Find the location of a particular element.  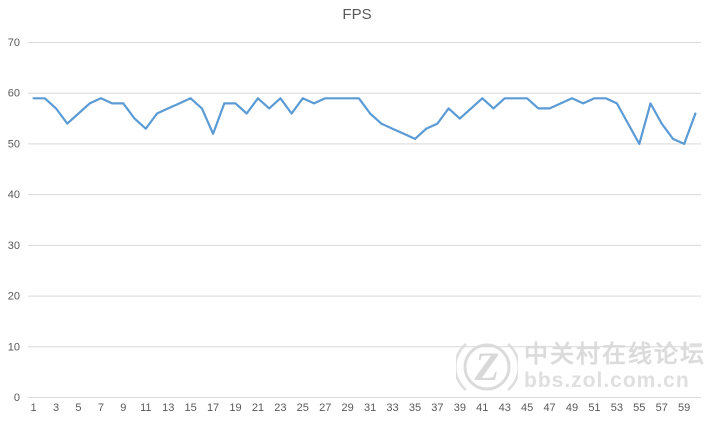

x-axis-label-41: 41 is located at coordinates (482, 408).